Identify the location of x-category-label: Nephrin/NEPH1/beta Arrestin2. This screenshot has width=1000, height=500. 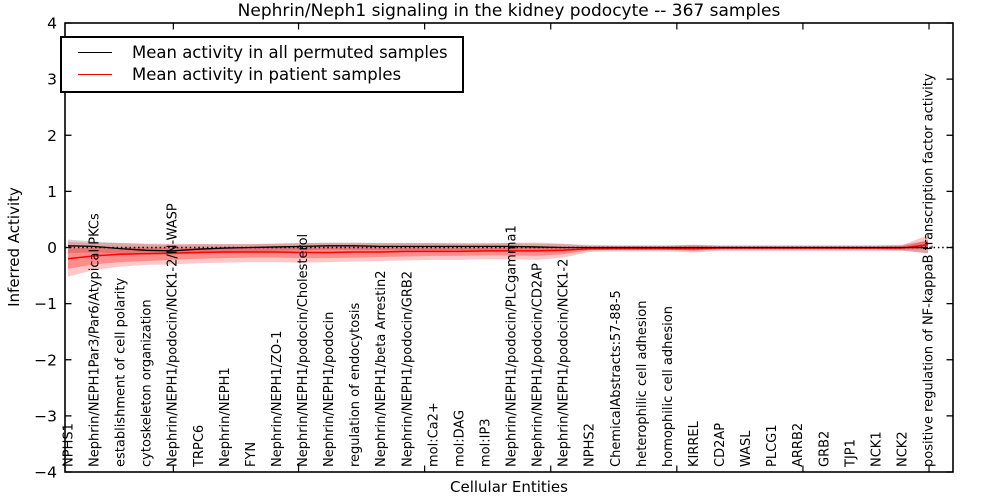
(381, 369).